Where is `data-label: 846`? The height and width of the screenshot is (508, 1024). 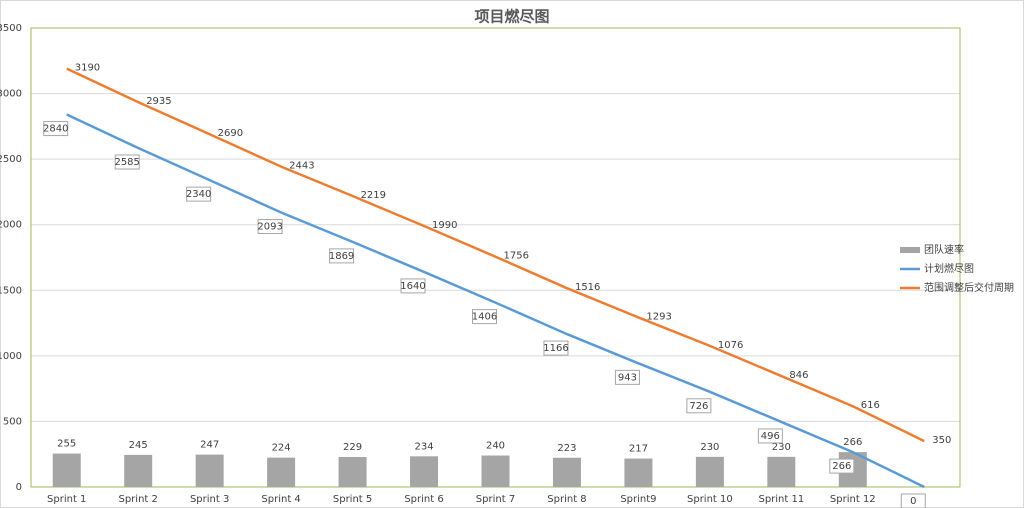 data-label: 846 is located at coordinates (798, 375).